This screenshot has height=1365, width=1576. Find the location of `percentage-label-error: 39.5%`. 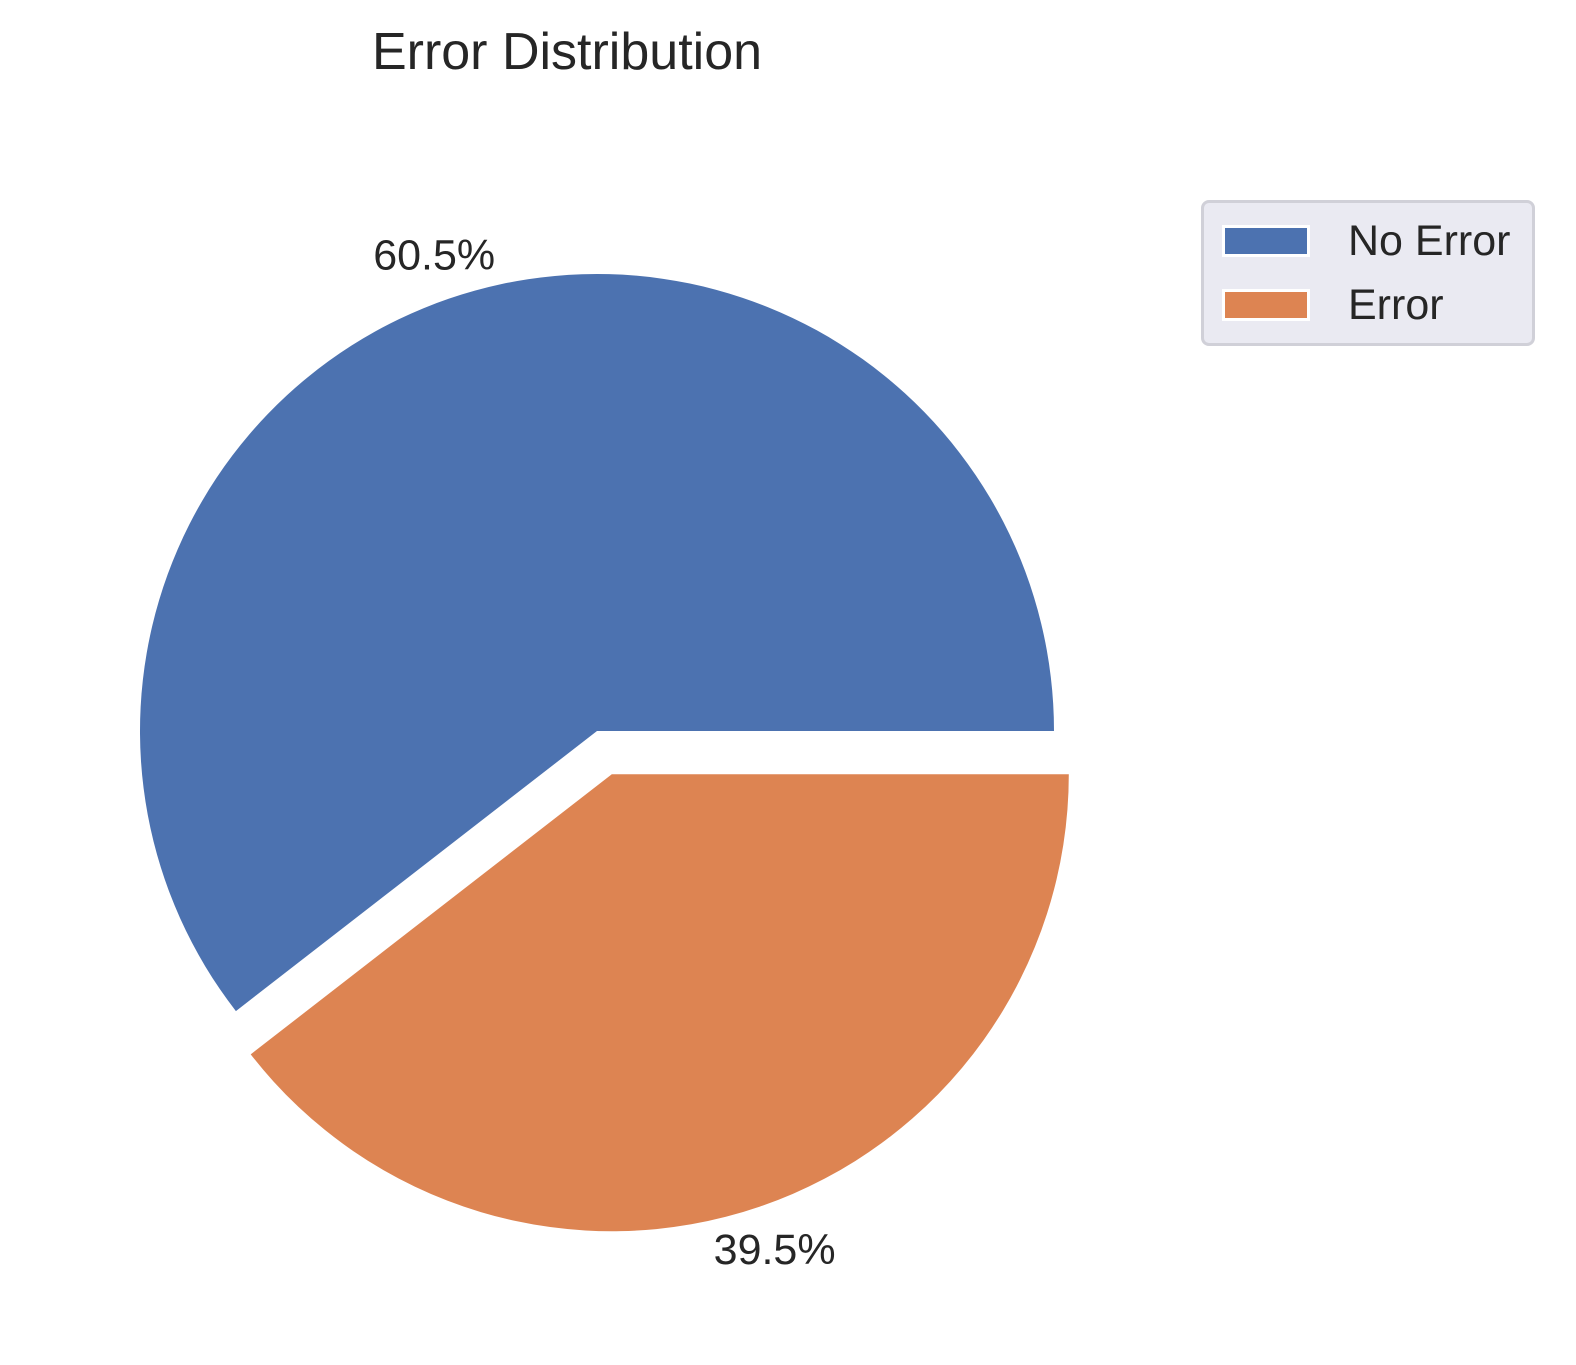

percentage-label-error: 39.5% is located at coordinates (775, 1250).